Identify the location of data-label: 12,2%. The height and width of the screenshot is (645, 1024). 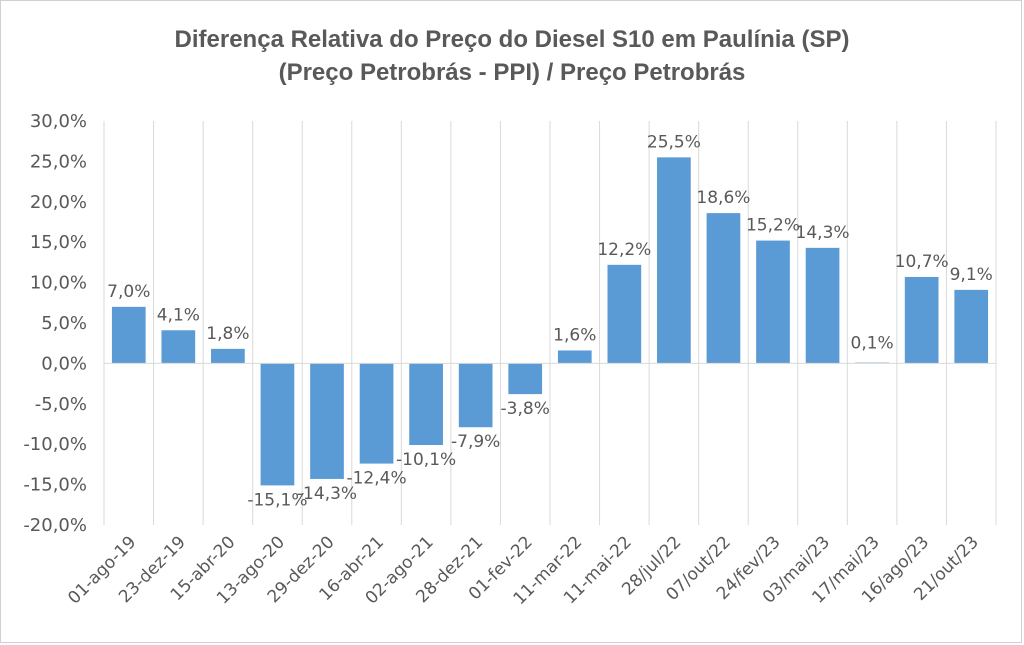
(624, 250).